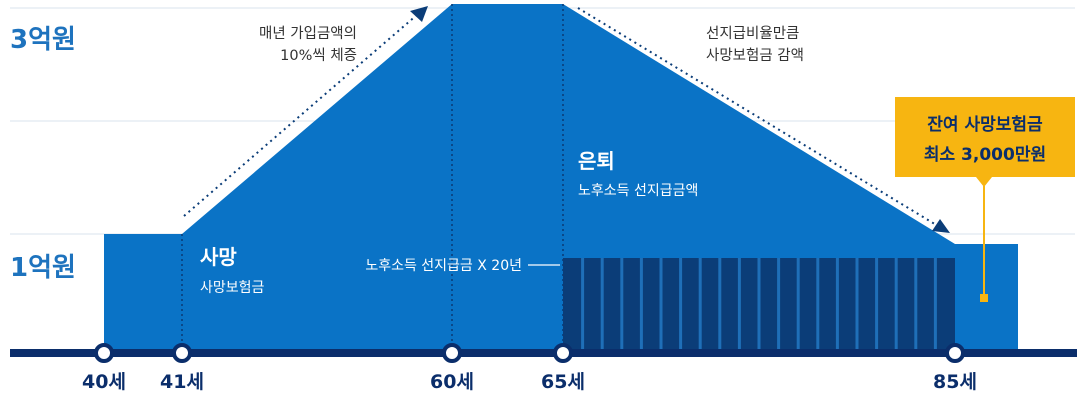 The width and height of the screenshot is (1087, 396). Describe the element at coordinates (182, 382) in the screenshot. I see `age-label: 41세` at that location.